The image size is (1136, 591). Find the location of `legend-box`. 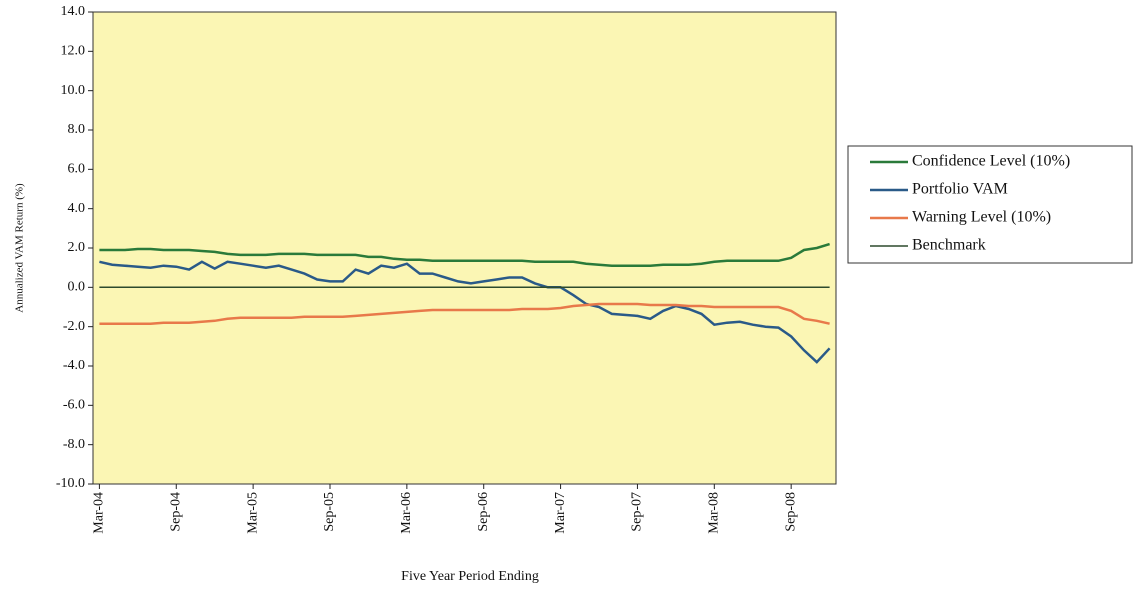

legend-box is located at coordinates (990, 204).